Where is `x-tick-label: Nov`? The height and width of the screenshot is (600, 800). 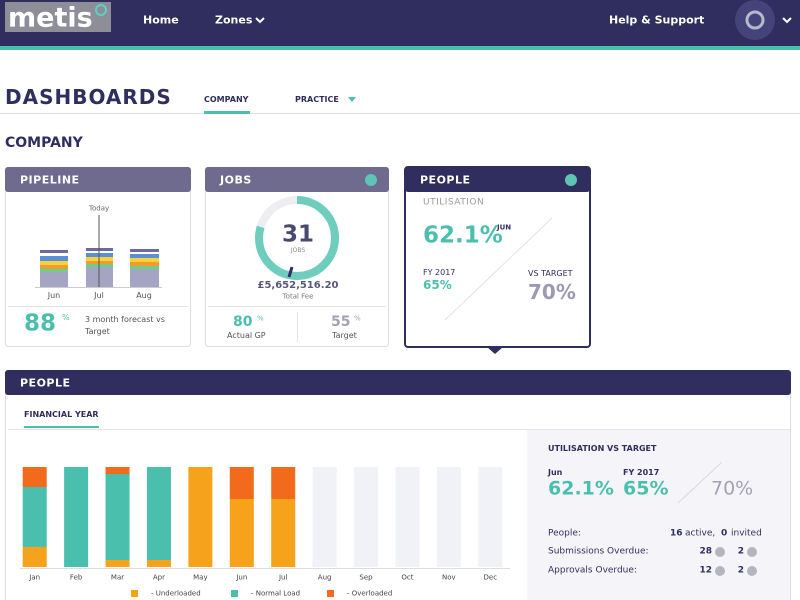
x-tick-label: Nov is located at coordinates (449, 577).